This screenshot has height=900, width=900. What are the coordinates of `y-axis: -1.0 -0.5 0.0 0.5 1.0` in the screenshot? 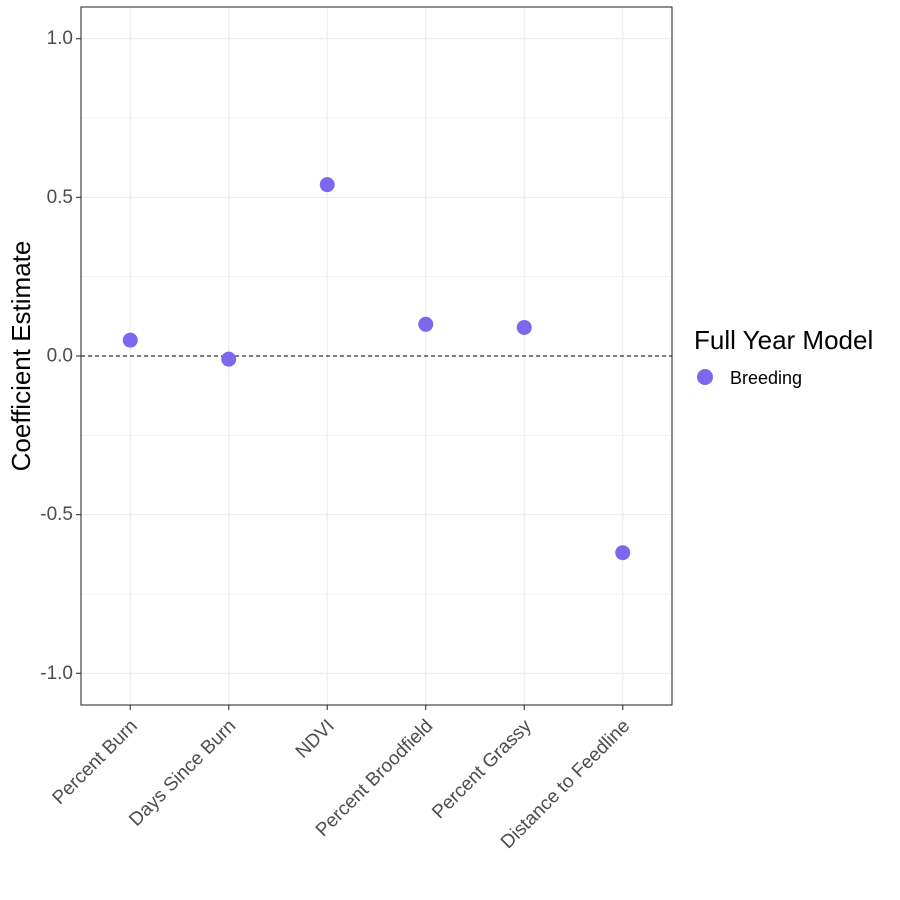 It's located at (60, 356).